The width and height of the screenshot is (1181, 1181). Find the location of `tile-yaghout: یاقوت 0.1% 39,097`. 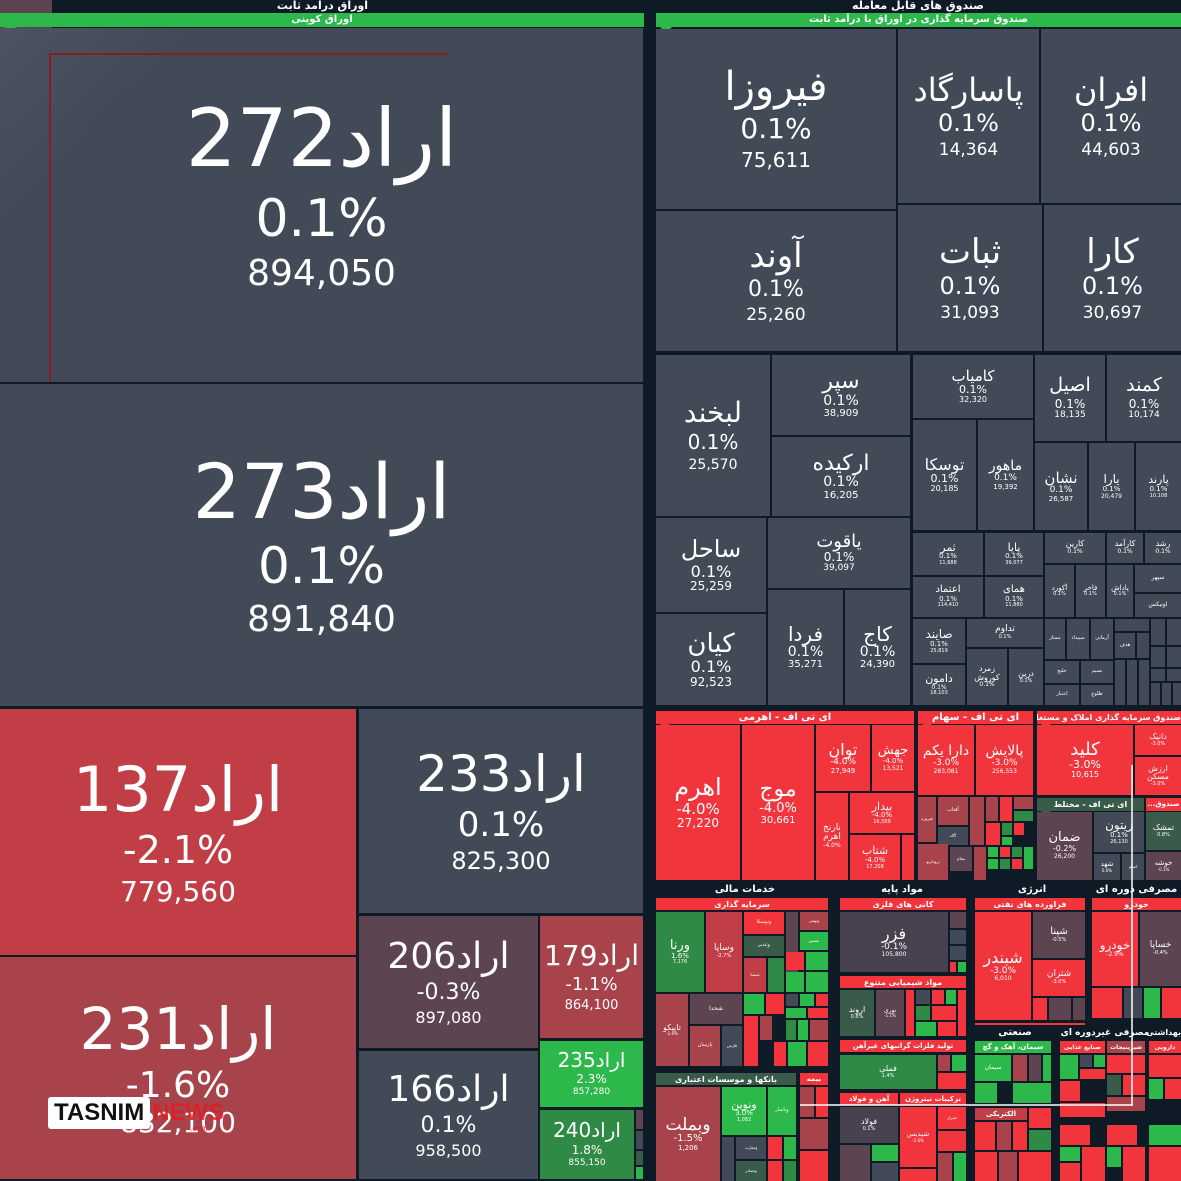

tile-yaghout: یاقوت 0.1% 39,097 is located at coordinates (839, 553).